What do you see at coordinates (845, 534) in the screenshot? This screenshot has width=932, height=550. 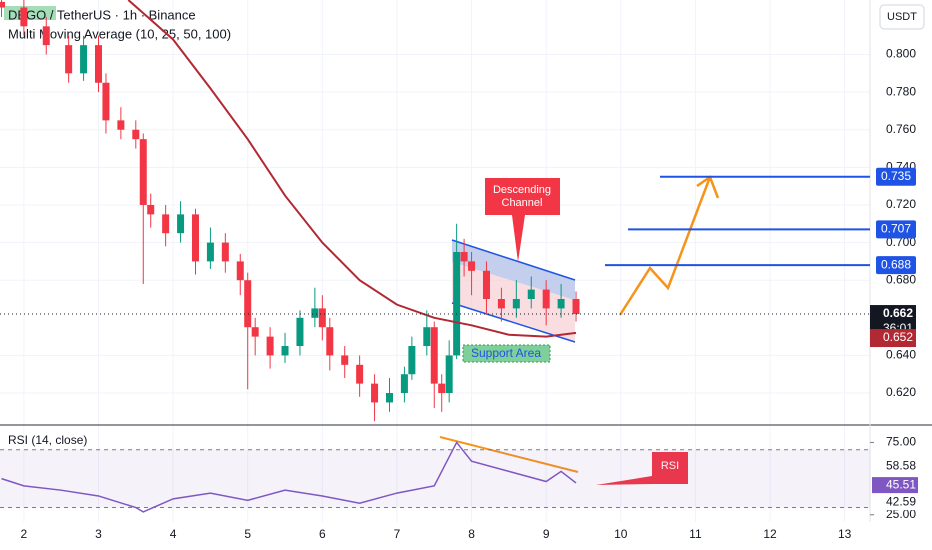 I see `x-tick-label: 13` at bounding box center [845, 534].